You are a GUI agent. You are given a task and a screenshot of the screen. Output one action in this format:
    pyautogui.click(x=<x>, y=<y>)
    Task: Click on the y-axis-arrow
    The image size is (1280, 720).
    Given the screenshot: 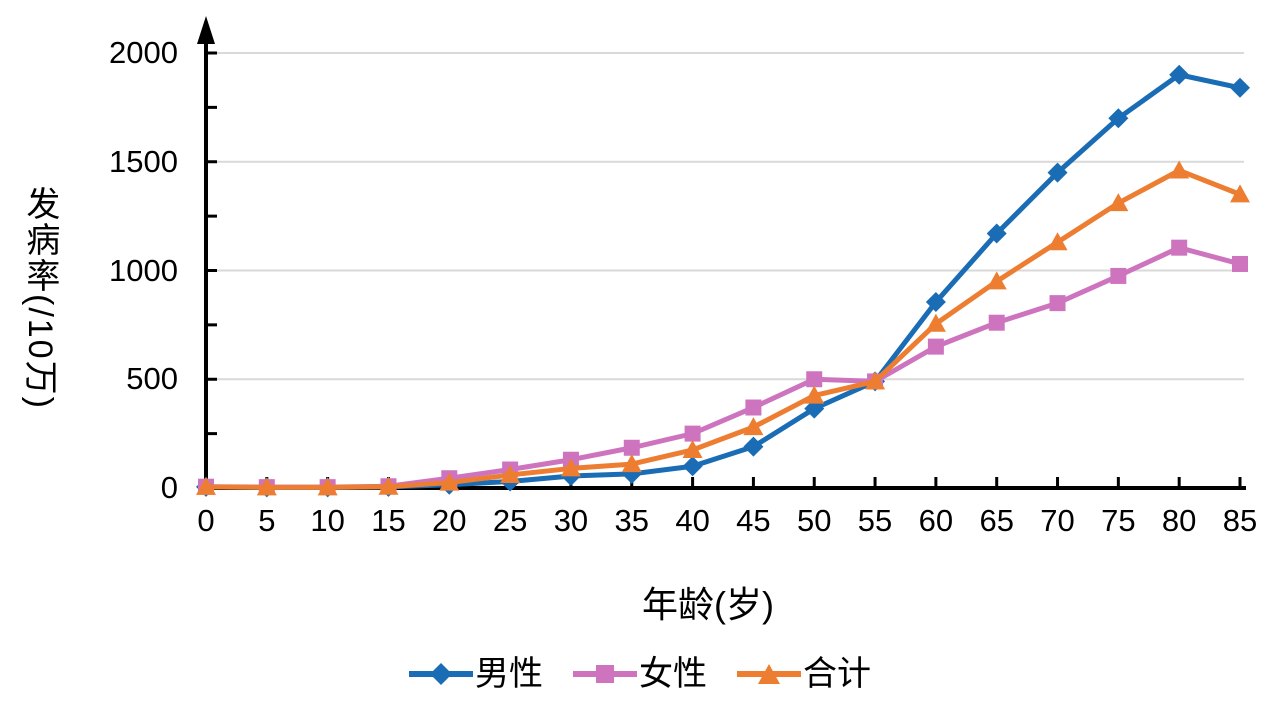 What is the action you would take?
    pyautogui.click(x=206, y=30)
    